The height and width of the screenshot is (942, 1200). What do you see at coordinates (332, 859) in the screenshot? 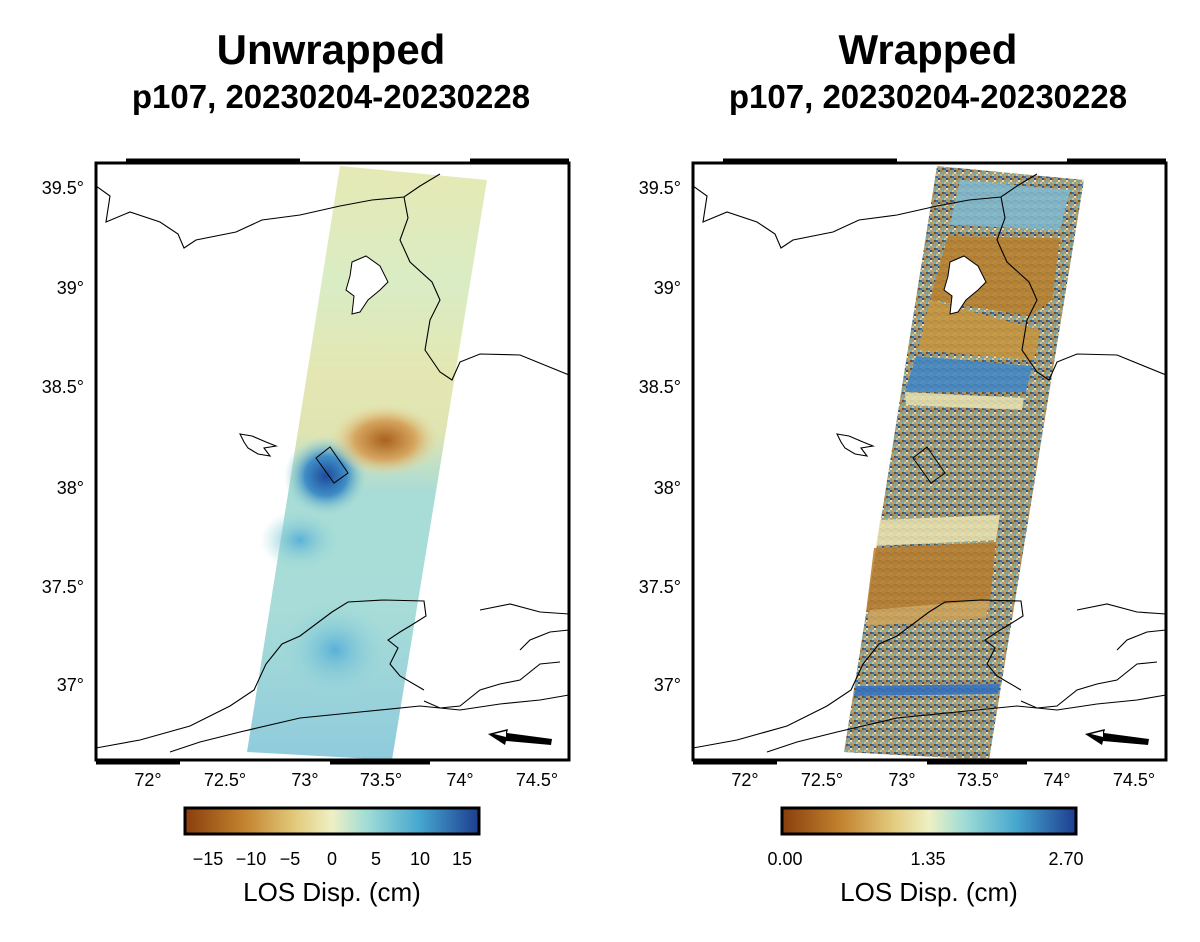
I see `colorbar-tick: 0` at bounding box center [332, 859].